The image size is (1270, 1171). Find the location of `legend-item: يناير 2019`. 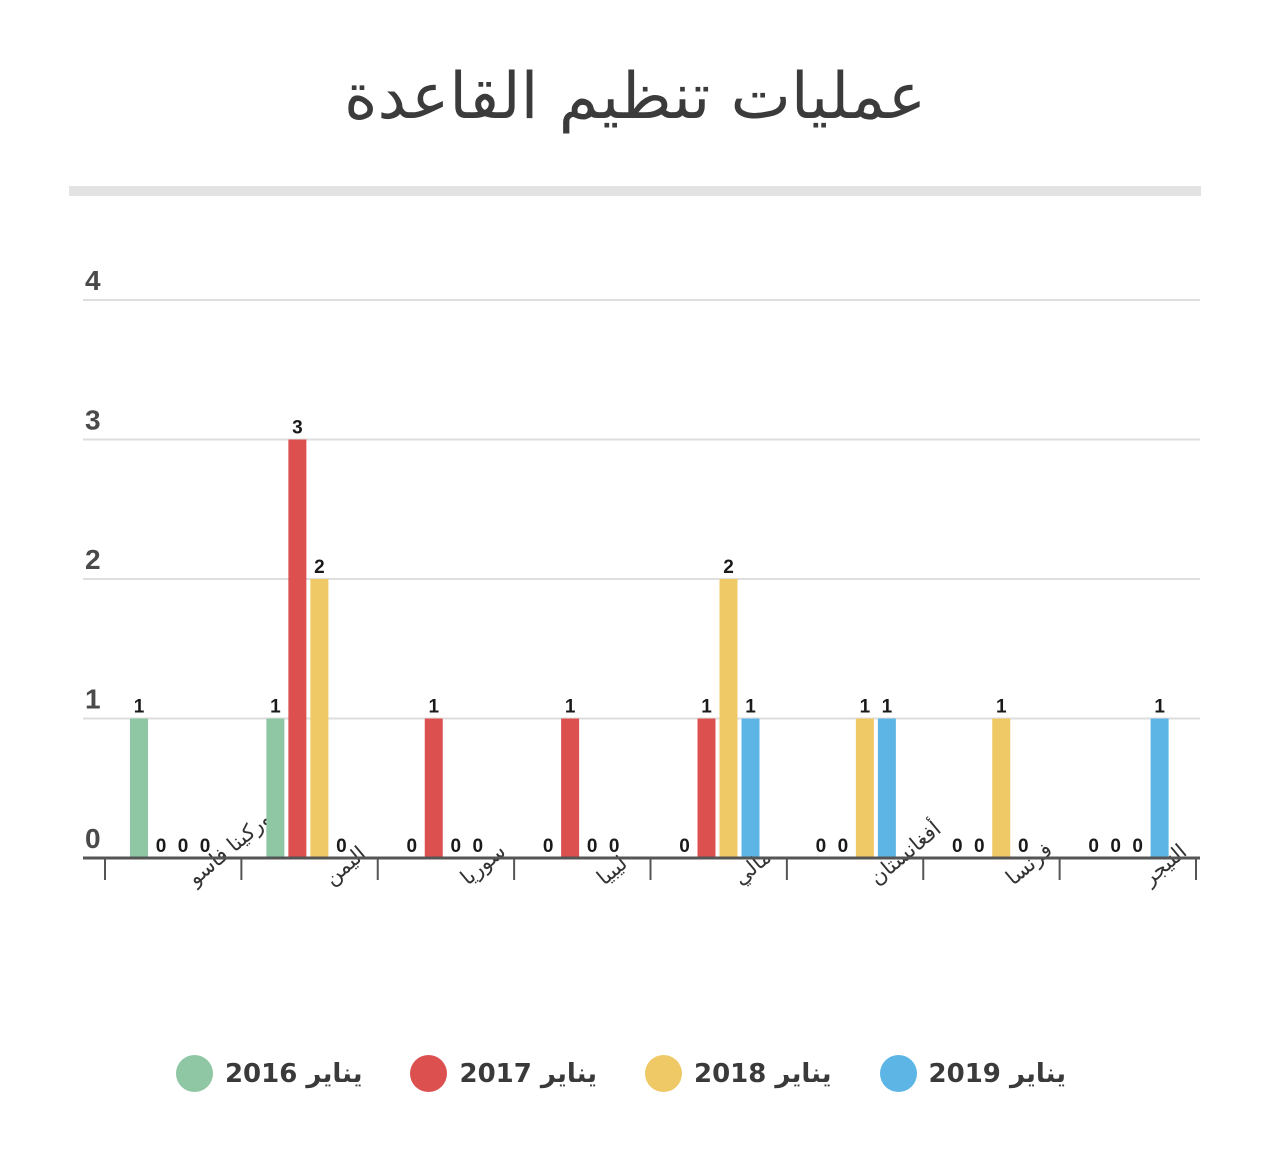

legend-item: يناير 2019 is located at coordinates (987, 1073).